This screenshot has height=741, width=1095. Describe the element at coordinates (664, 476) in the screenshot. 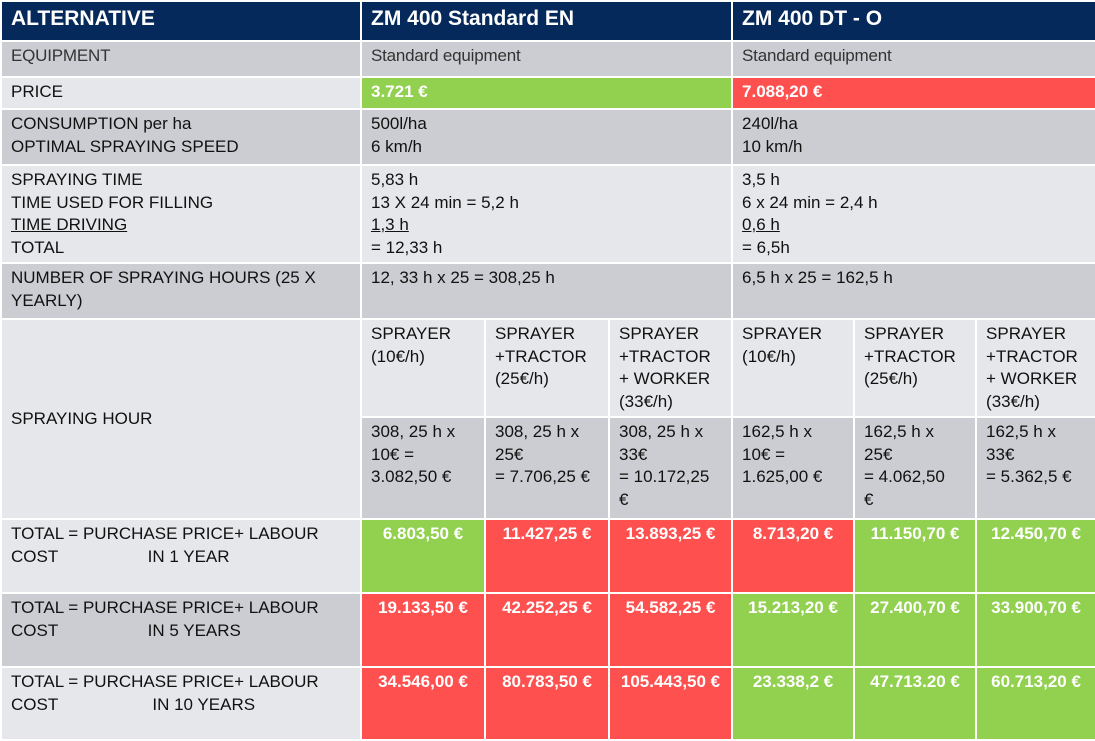

I see `line: = 10.172,25` at that location.